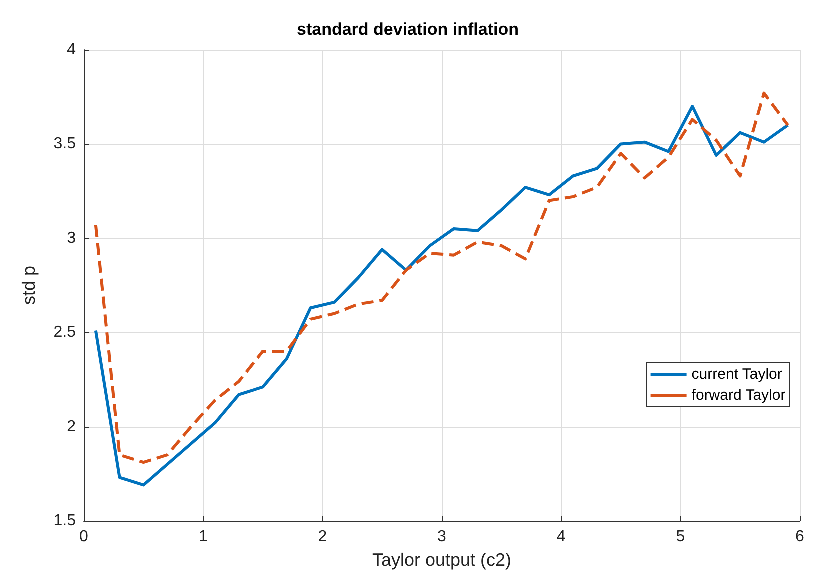 The width and height of the screenshot is (816, 583). I want to click on x-tick-label: 5, so click(681, 537).